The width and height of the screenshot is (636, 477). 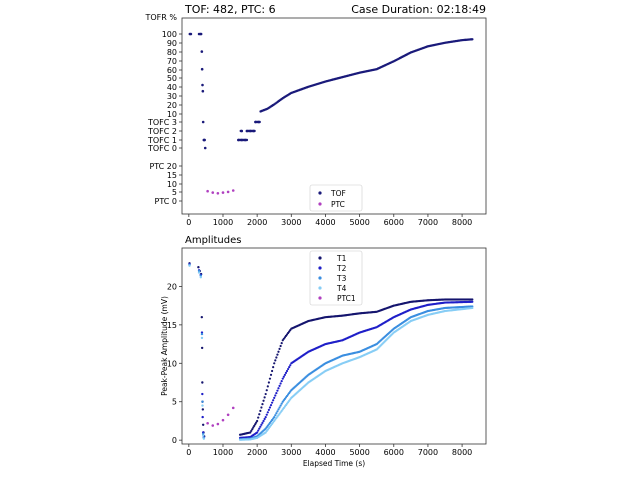 What do you see at coordinates (172, 184) in the screenshot?
I see `tof-y-tick-label: 10` at bounding box center [172, 184].